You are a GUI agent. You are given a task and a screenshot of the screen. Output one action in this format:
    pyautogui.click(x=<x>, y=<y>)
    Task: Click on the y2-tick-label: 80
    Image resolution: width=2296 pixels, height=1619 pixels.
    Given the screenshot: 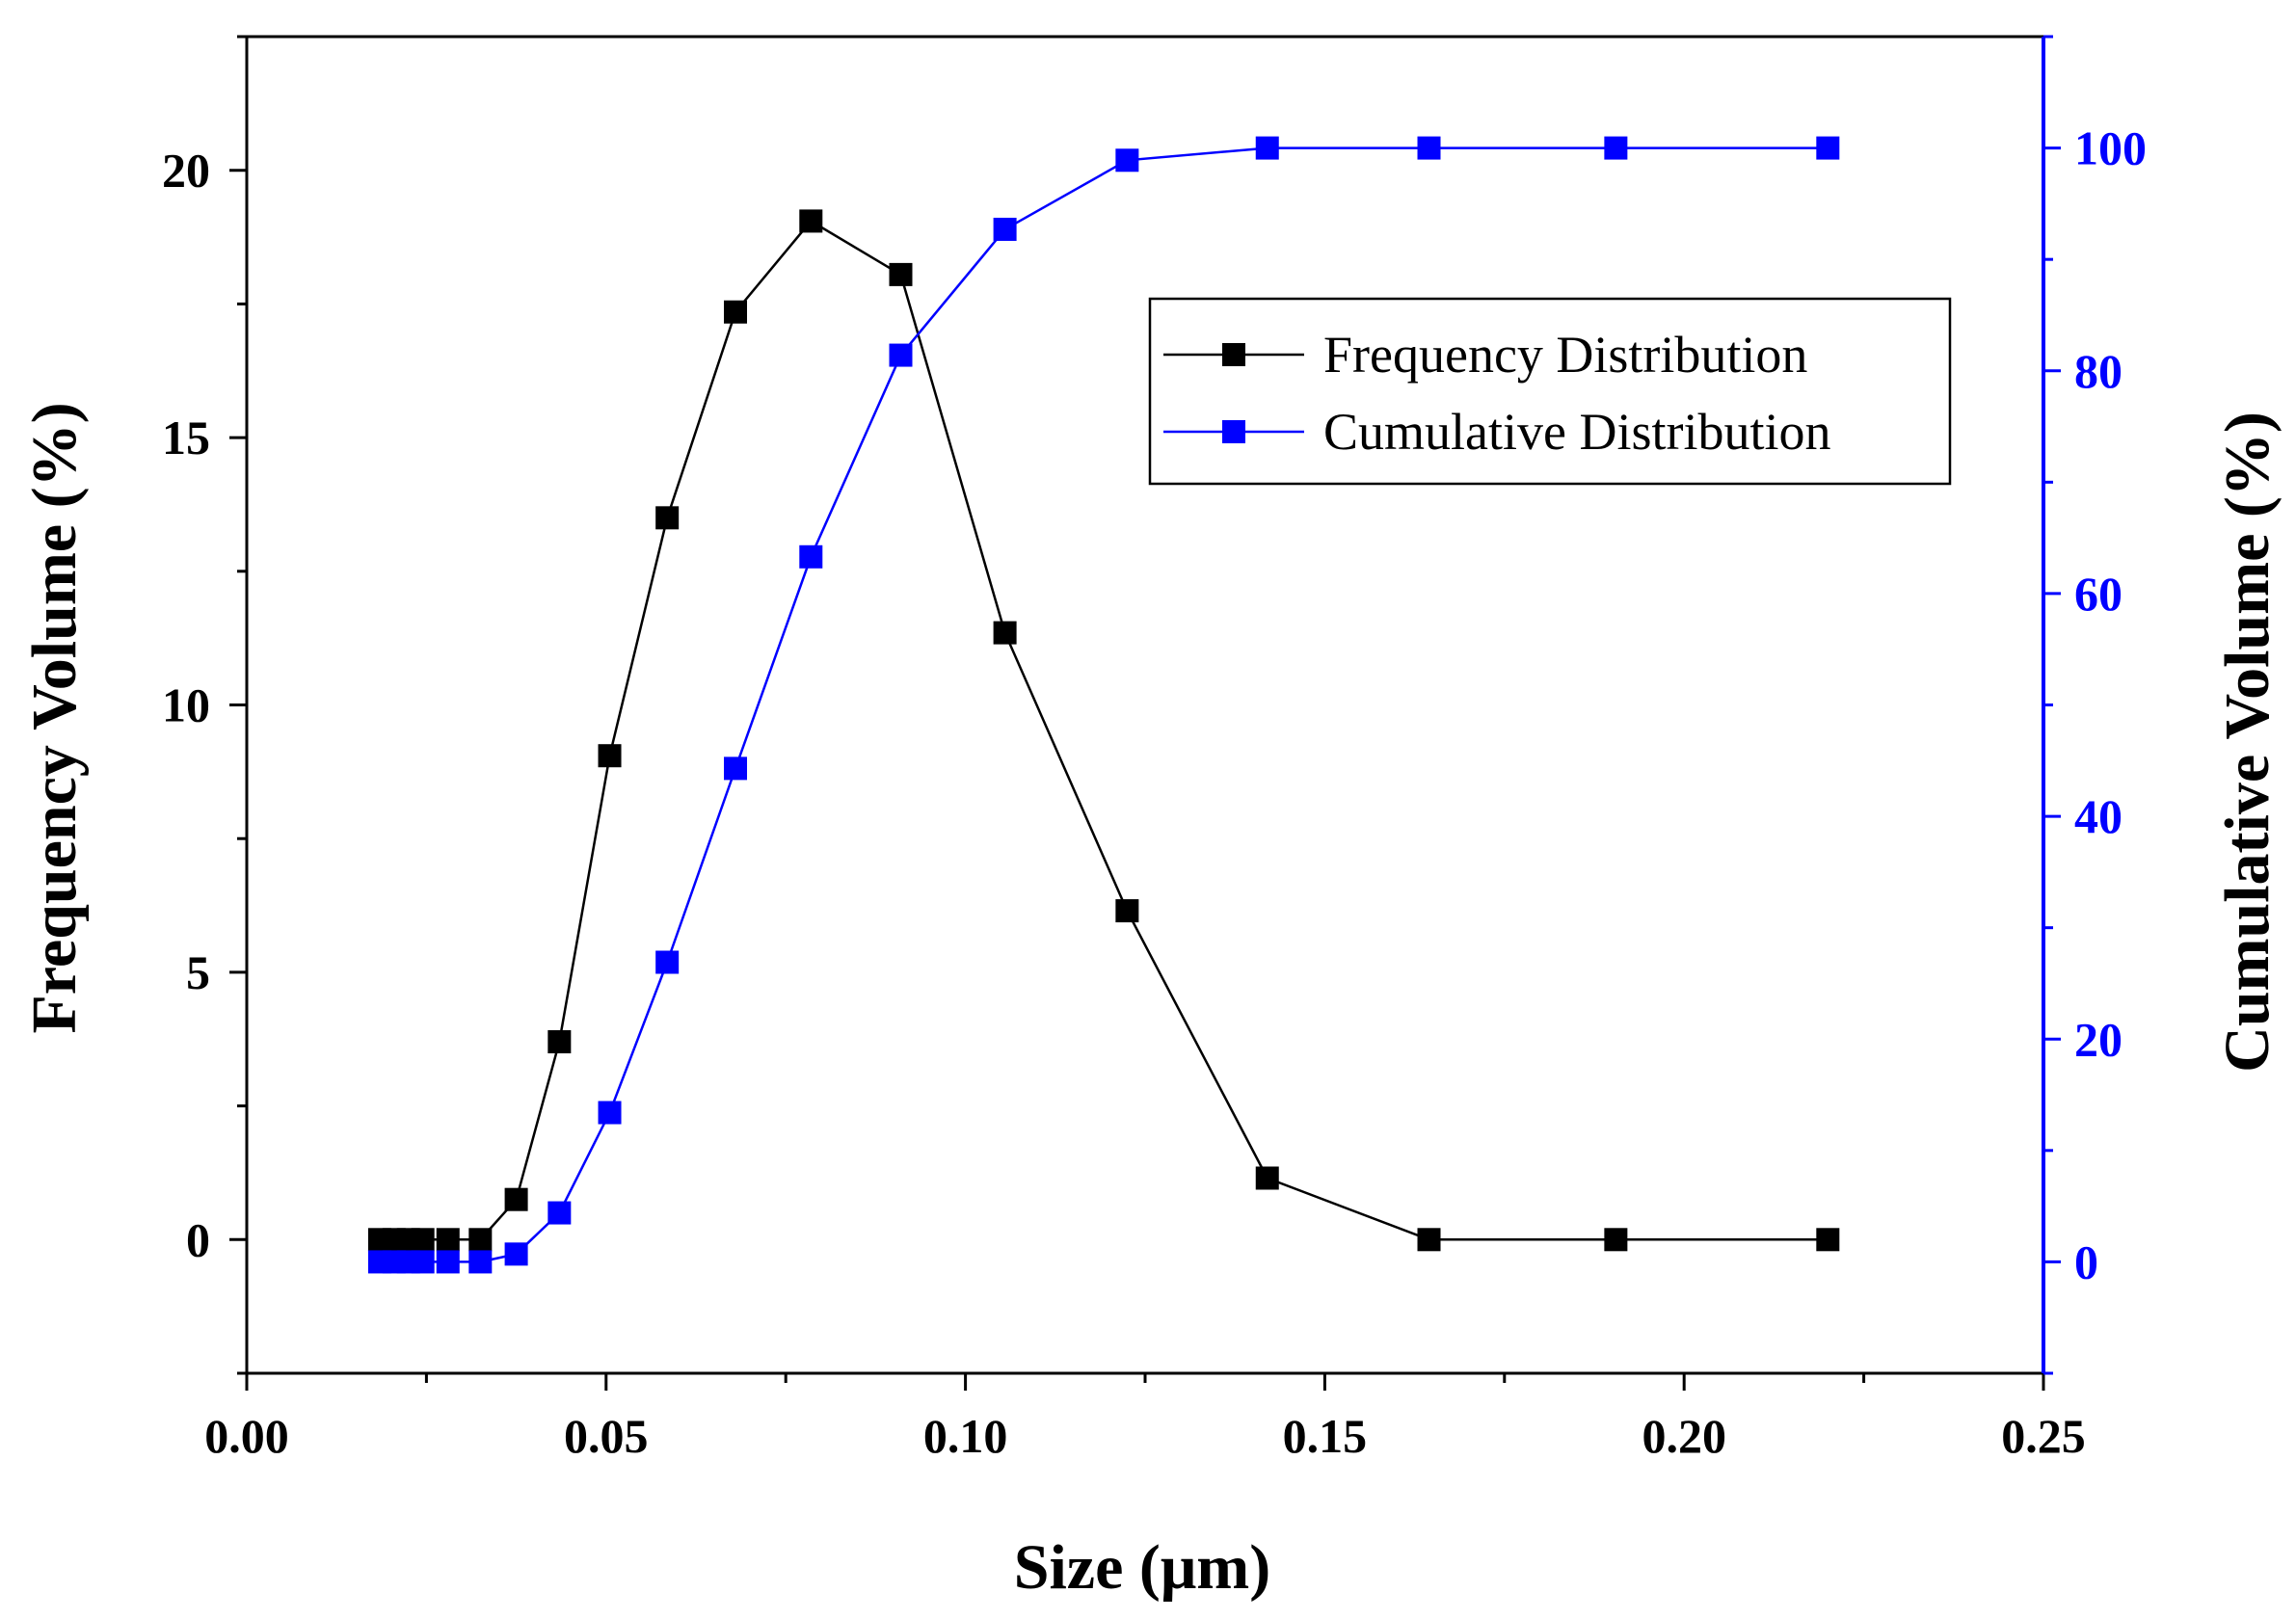 What is the action you would take?
    pyautogui.click(x=2098, y=371)
    